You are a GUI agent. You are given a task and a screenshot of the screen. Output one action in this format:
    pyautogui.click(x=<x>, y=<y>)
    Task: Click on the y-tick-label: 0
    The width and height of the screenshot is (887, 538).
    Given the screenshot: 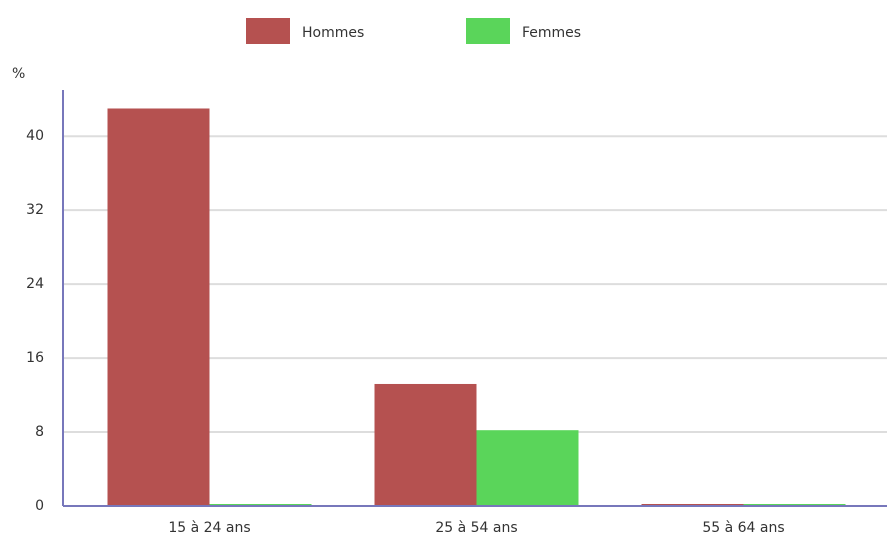 What is the action you would take?
    pyautogui.click(x=39, y=506)
    